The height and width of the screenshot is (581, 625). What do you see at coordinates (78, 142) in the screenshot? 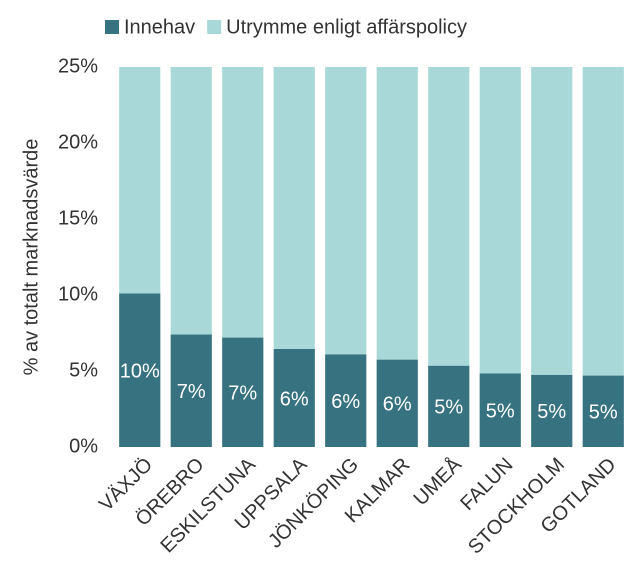
I see `y-tick-label: 20%` at bounding box center [78, 142].